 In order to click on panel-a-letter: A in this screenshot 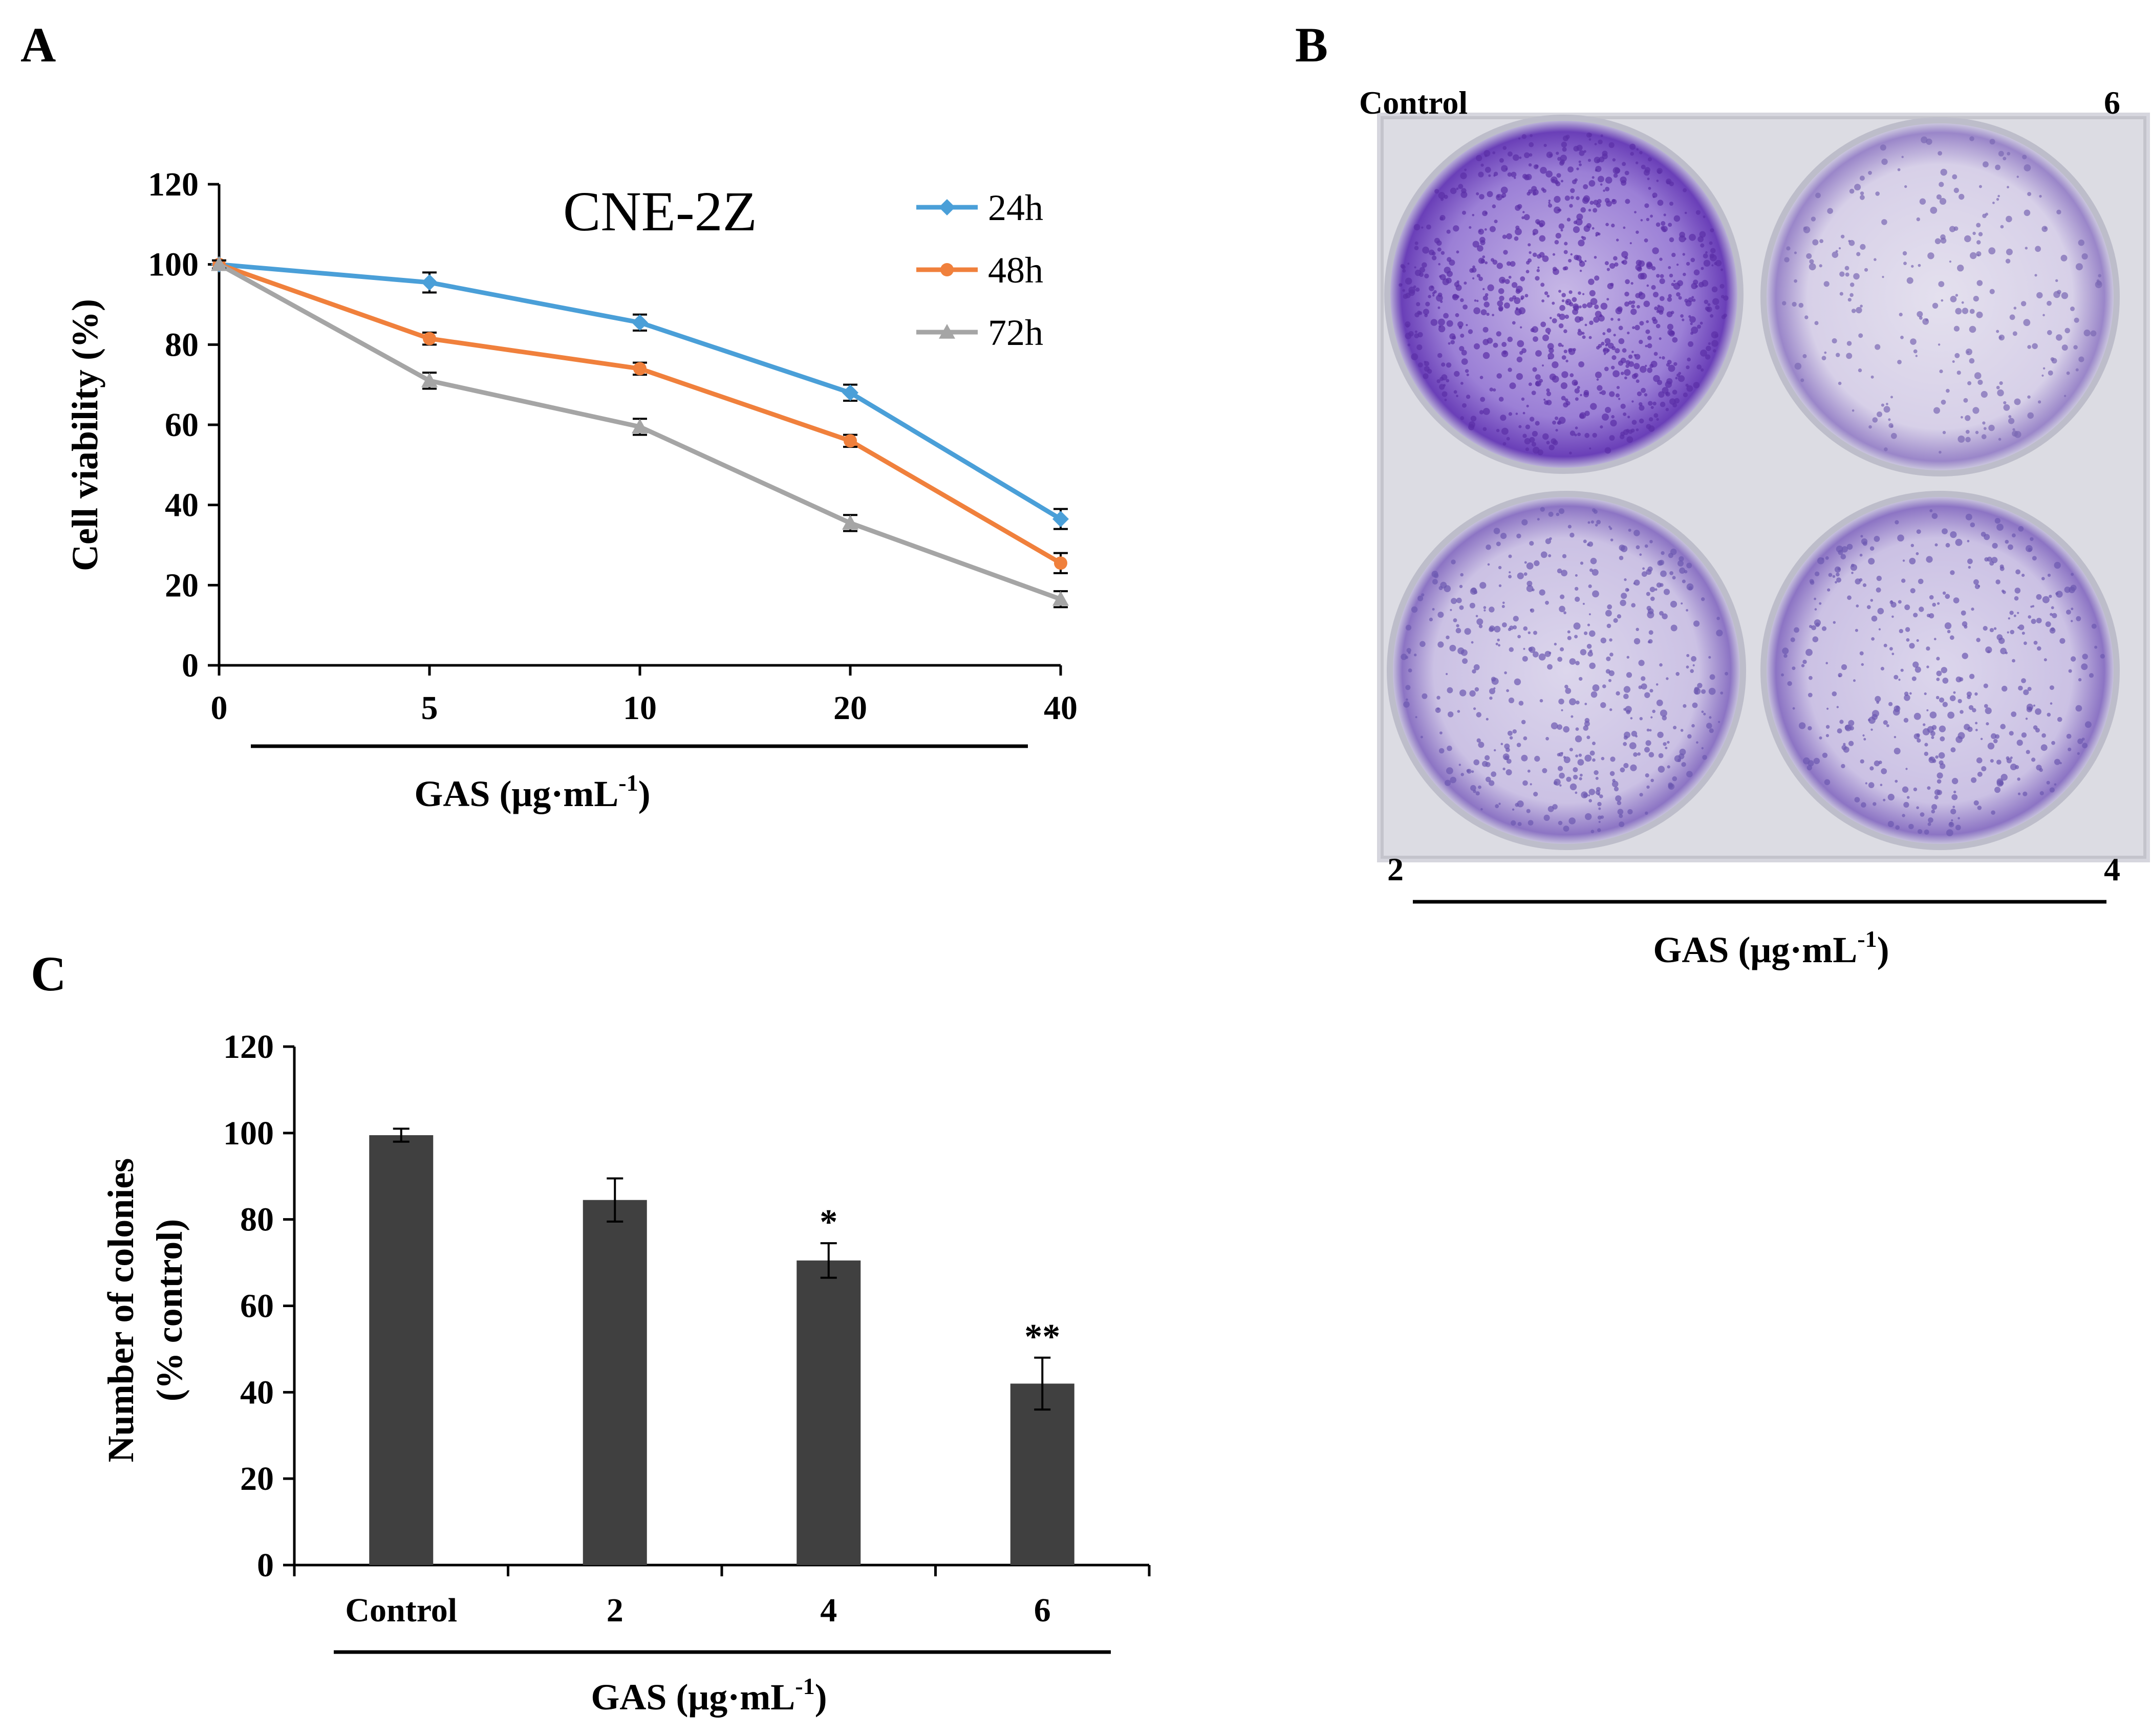, I will do `click(38, 44)`.